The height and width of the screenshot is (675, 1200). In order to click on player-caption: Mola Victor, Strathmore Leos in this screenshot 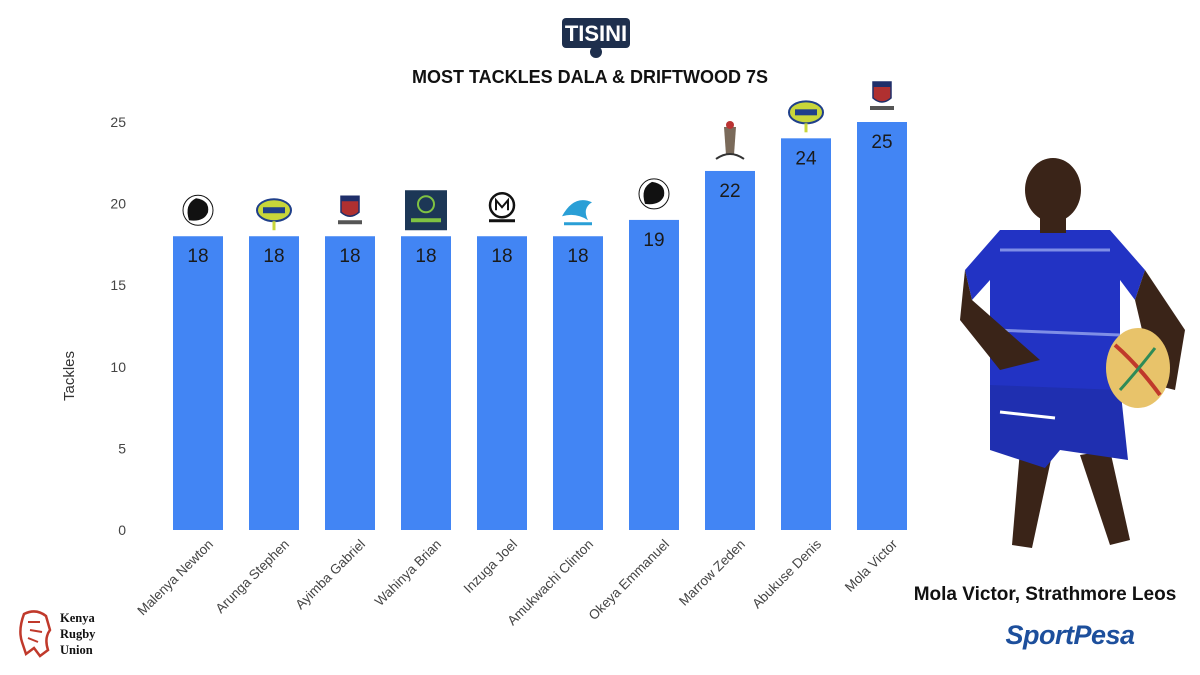, I will do `click(1045, 594)`.